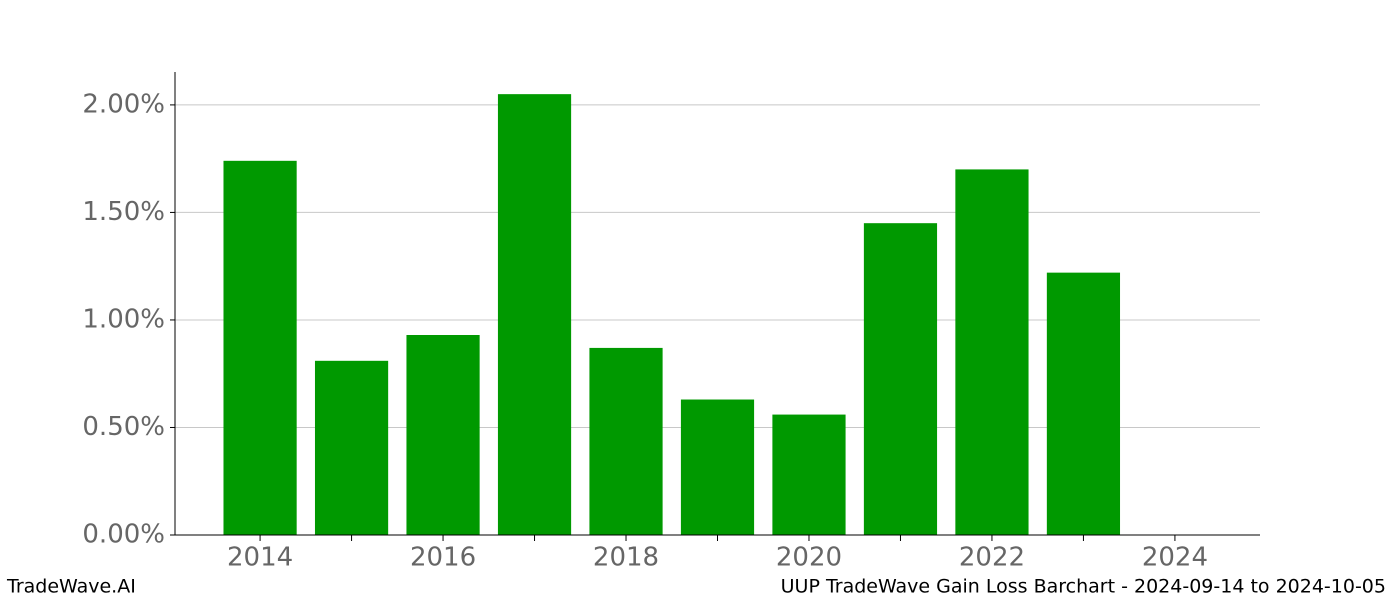  What do you see at coordinates (626, 558) in the screenshot?
I see `x-tick-label: 2018` at bounding box center [626, 558].